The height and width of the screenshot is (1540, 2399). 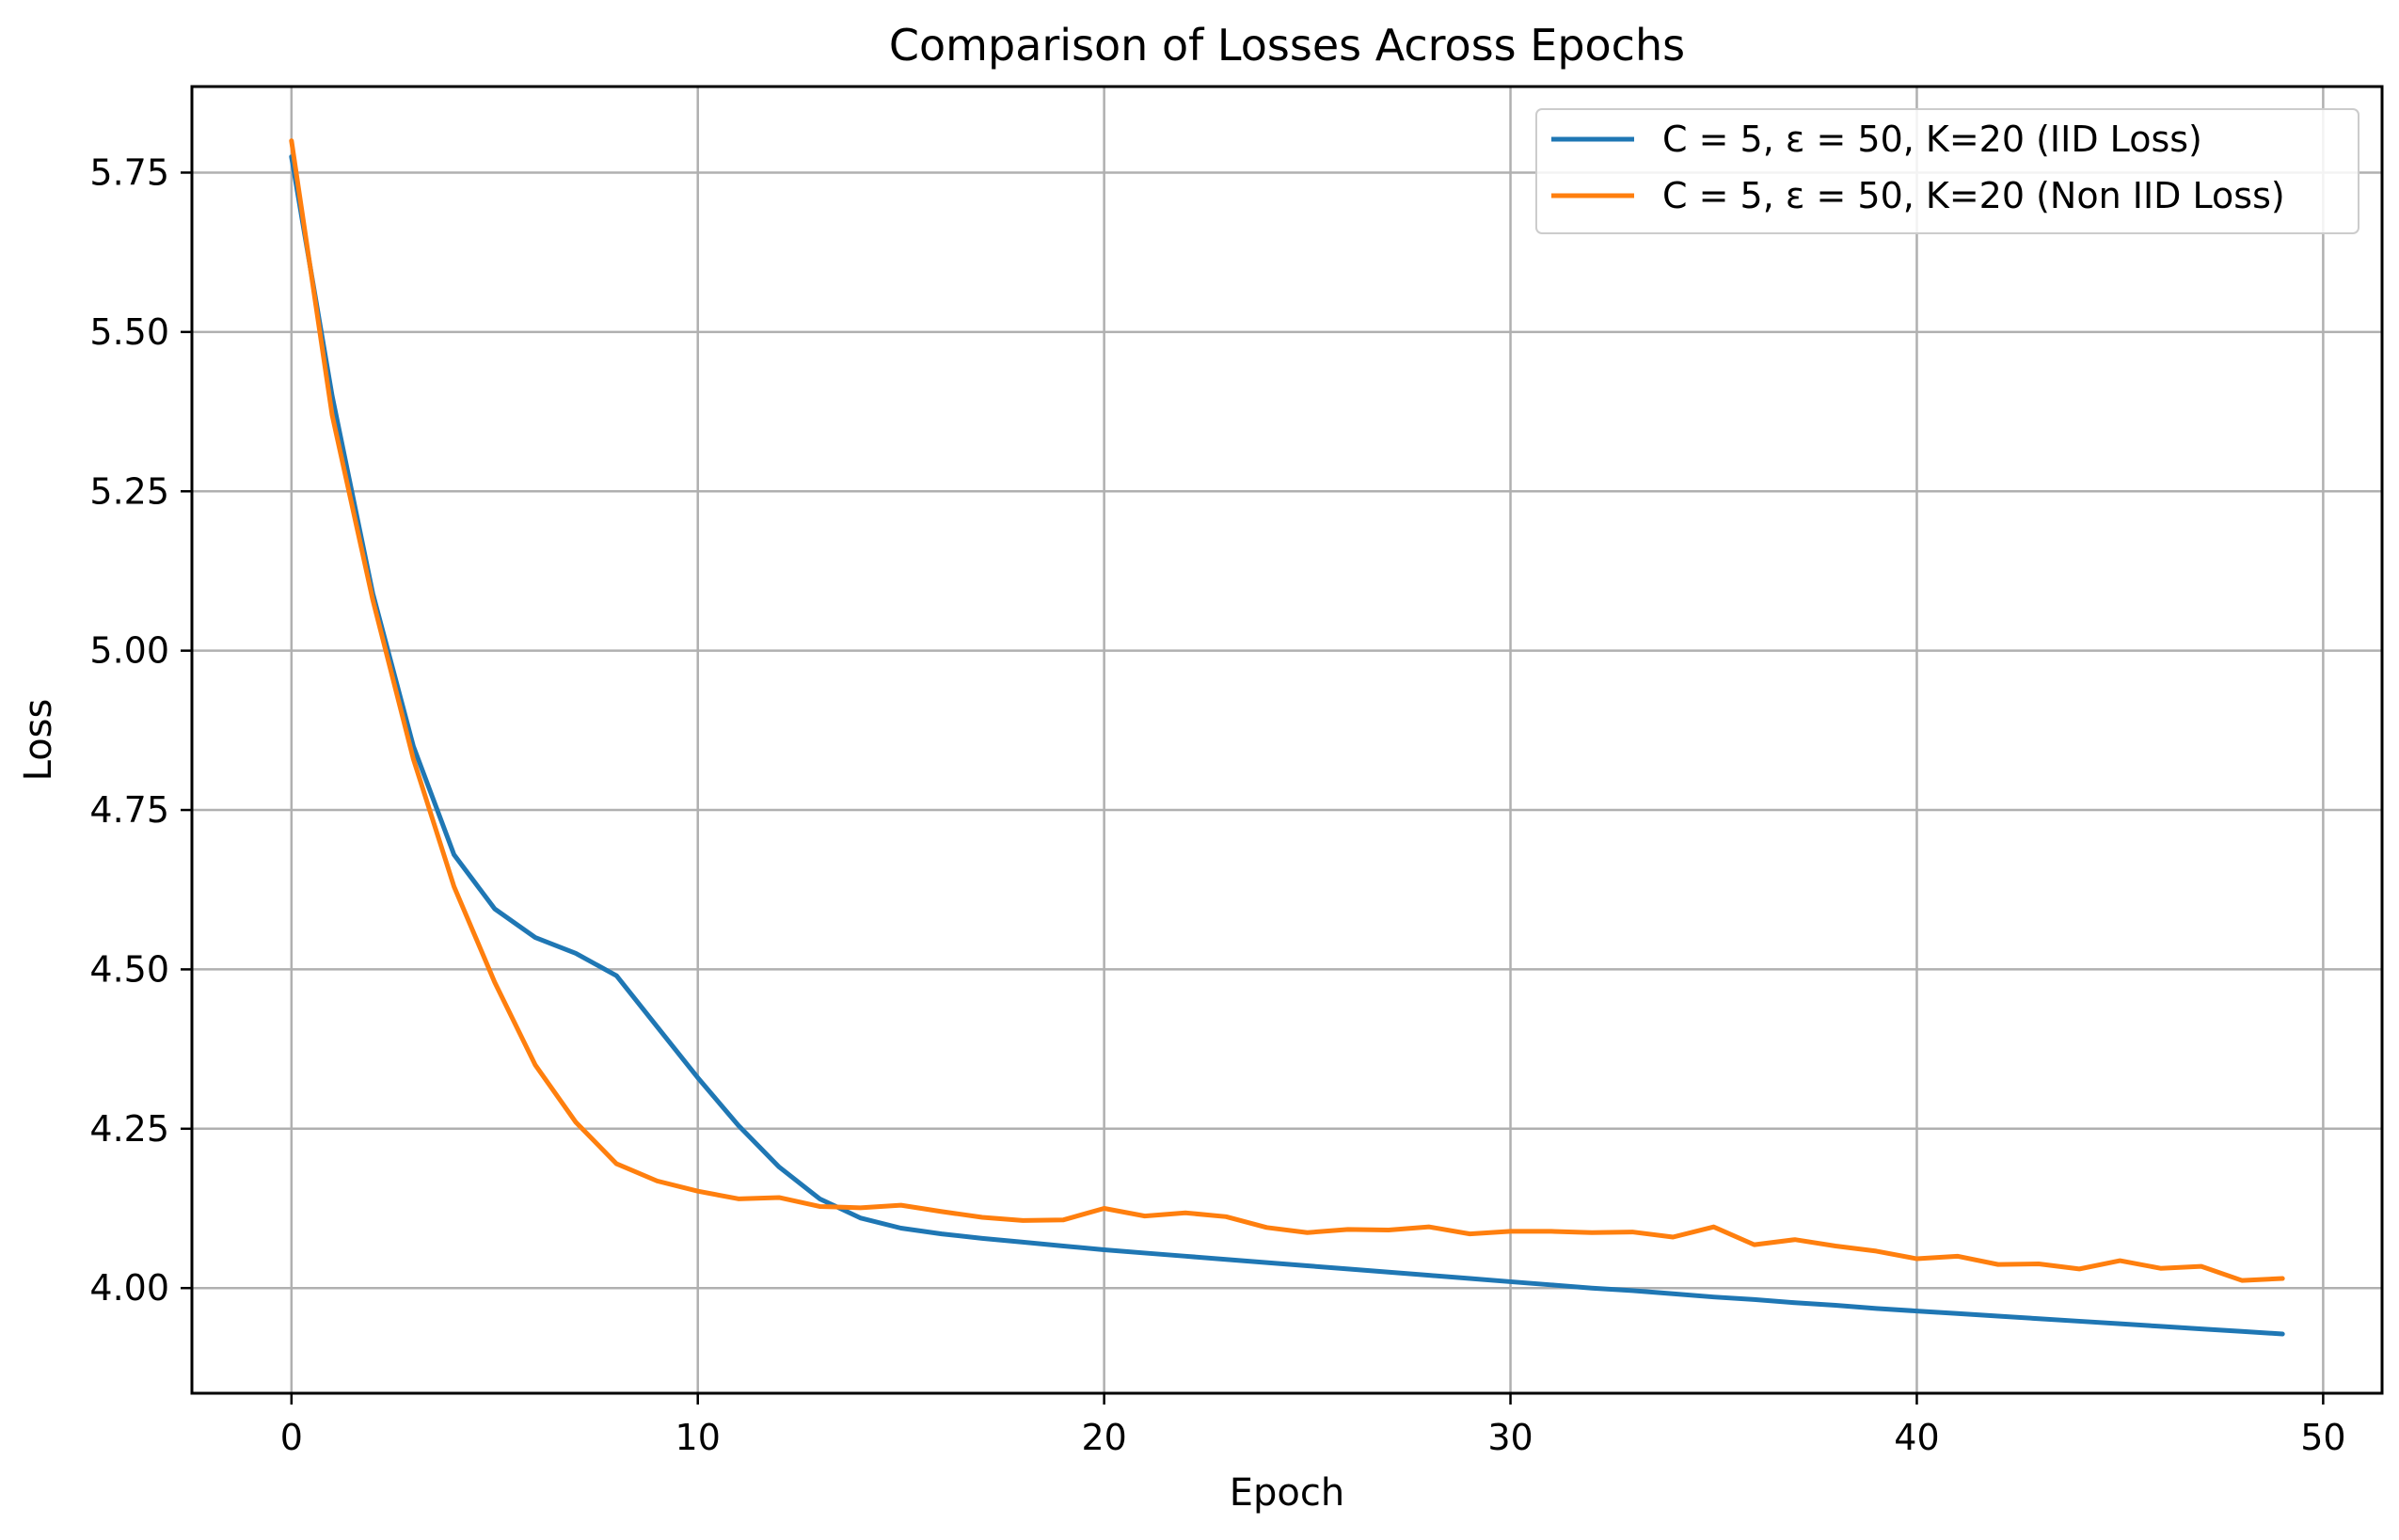 What do you see at coordinates (1973, 195) in the screenshot?
I see `legend-label-non-iid-loss: C = 5, ε = 50, K=20 (Non IID Loss)` at bounding box center [1973, 195].